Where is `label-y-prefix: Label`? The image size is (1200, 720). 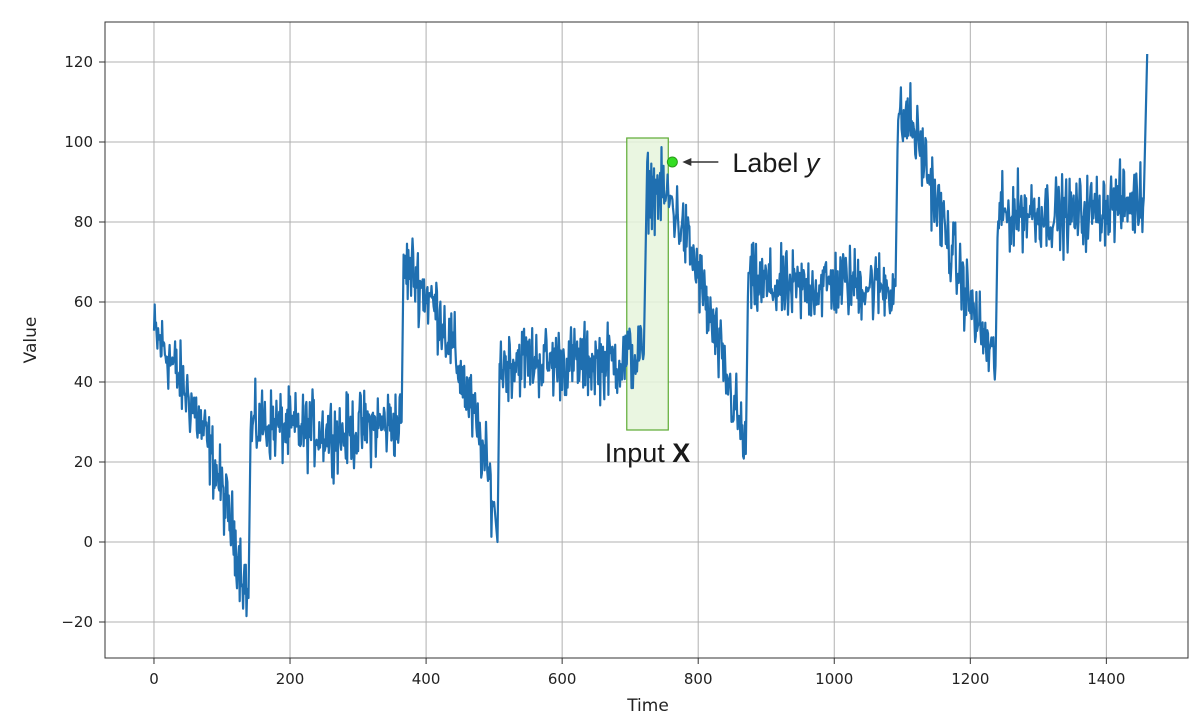
label-y-prefix: Label is located at coordinates (769, 163).